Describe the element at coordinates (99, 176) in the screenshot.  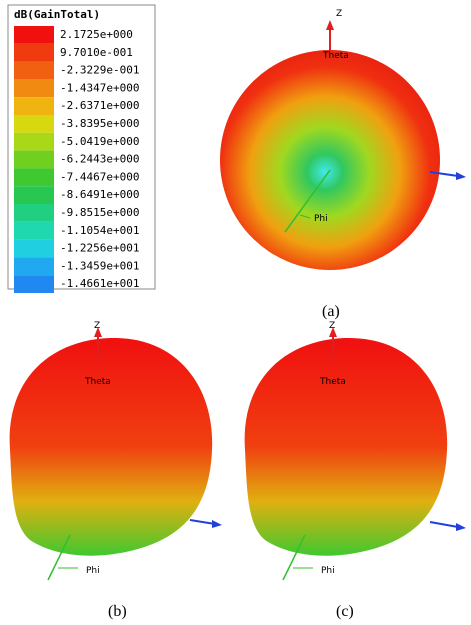
I see `legend-label: -7.4467e+000` at that location.